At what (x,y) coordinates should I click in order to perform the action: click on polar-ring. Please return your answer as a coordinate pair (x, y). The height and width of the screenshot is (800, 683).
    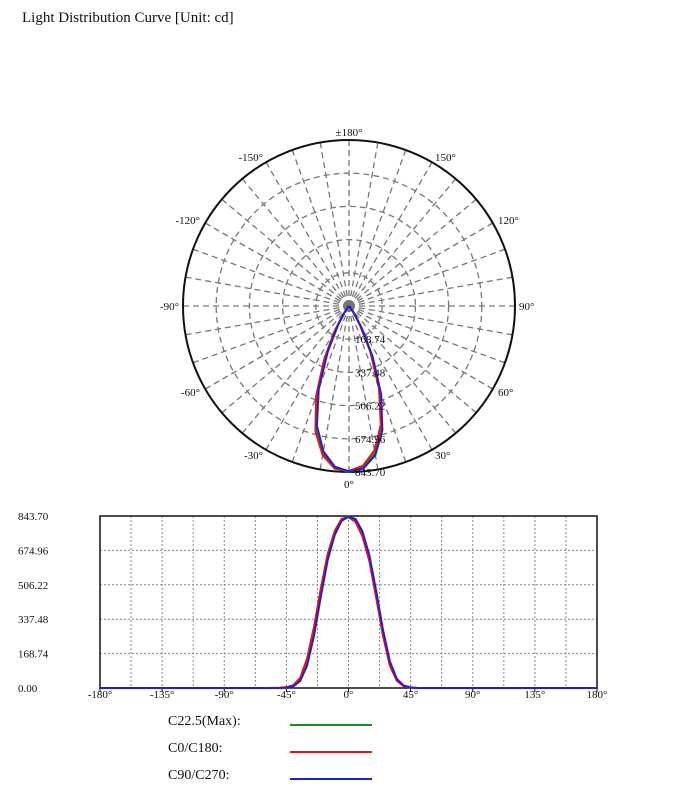
    Looking at the image, I should click on (349, 306).